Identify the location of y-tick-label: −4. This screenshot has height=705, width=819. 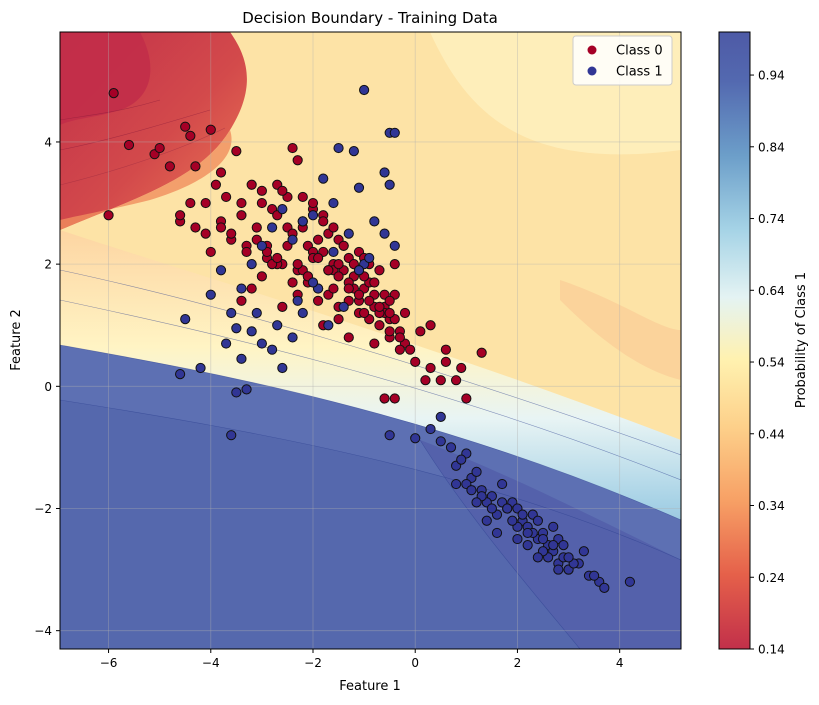
(43, 631).